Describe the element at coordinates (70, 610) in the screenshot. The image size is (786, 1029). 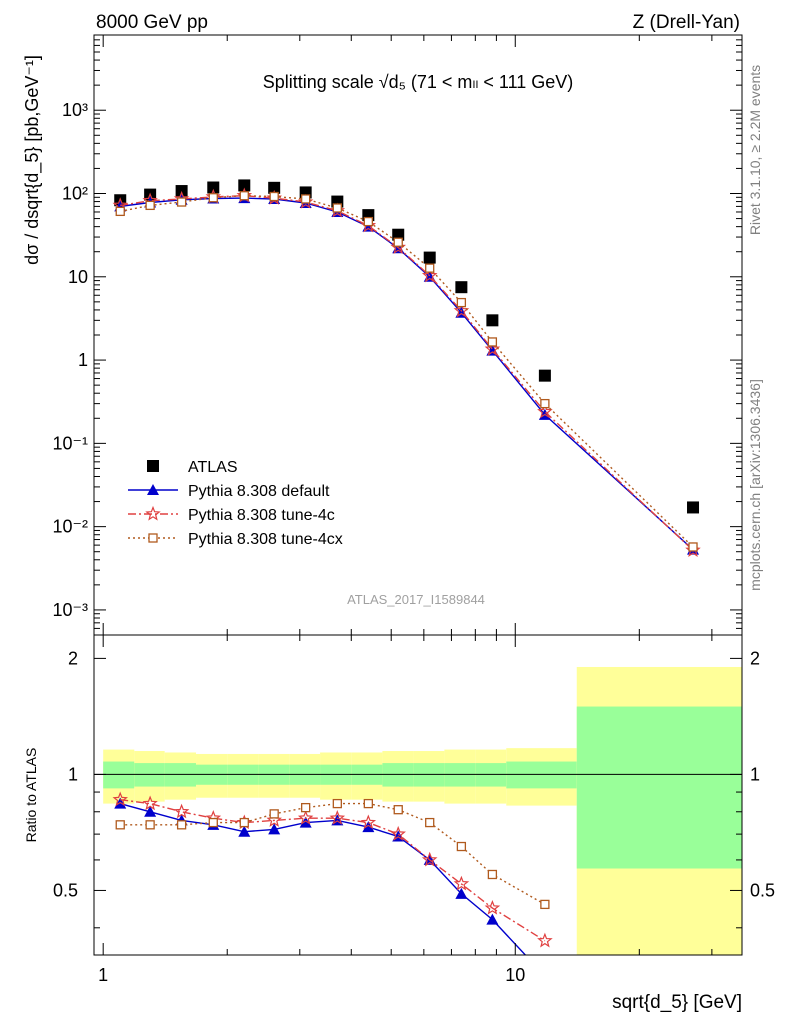
I see `y-tick-label: 10⁻³` at that location.